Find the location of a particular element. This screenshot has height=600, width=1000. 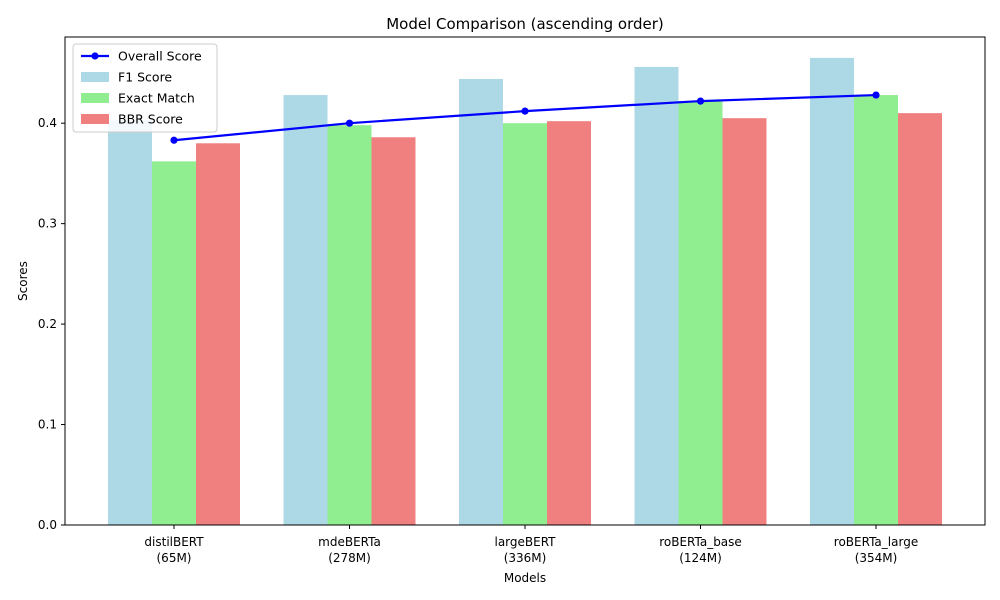

legend-marker-overall-score is located at coordinates (95, 56).